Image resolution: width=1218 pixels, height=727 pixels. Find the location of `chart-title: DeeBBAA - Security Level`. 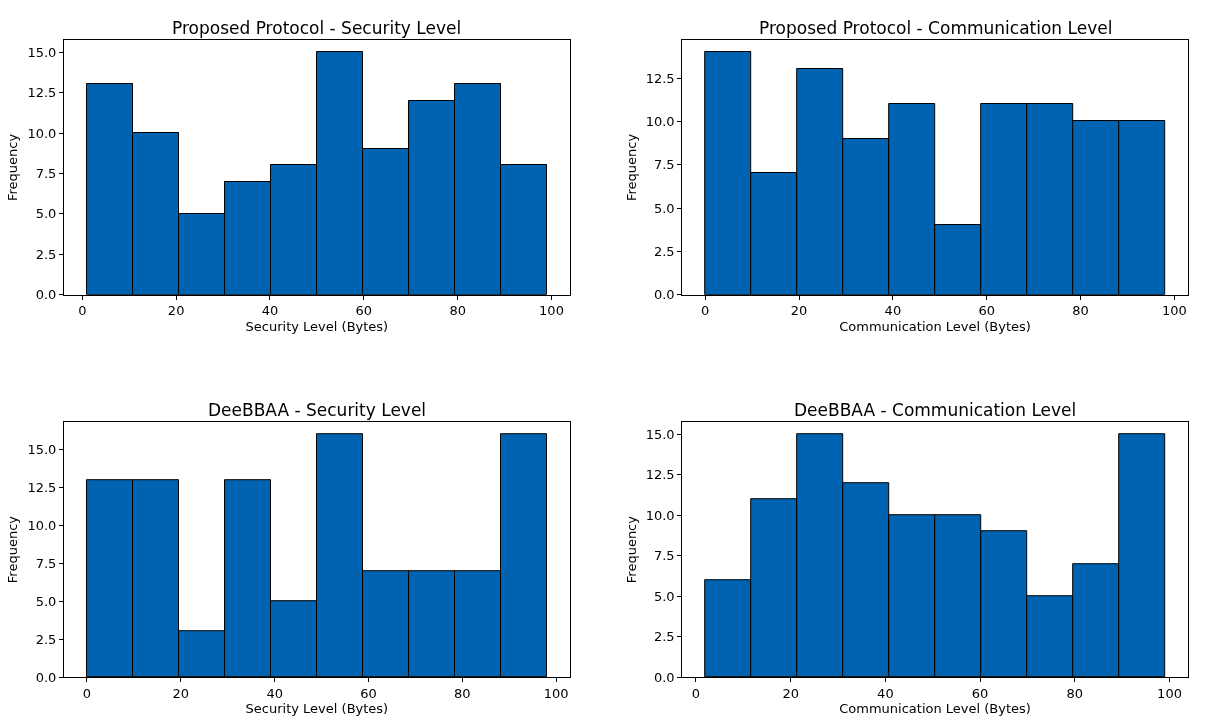

chart-title: DeeBBAA - Security Level is located at coordinates (317, 410).